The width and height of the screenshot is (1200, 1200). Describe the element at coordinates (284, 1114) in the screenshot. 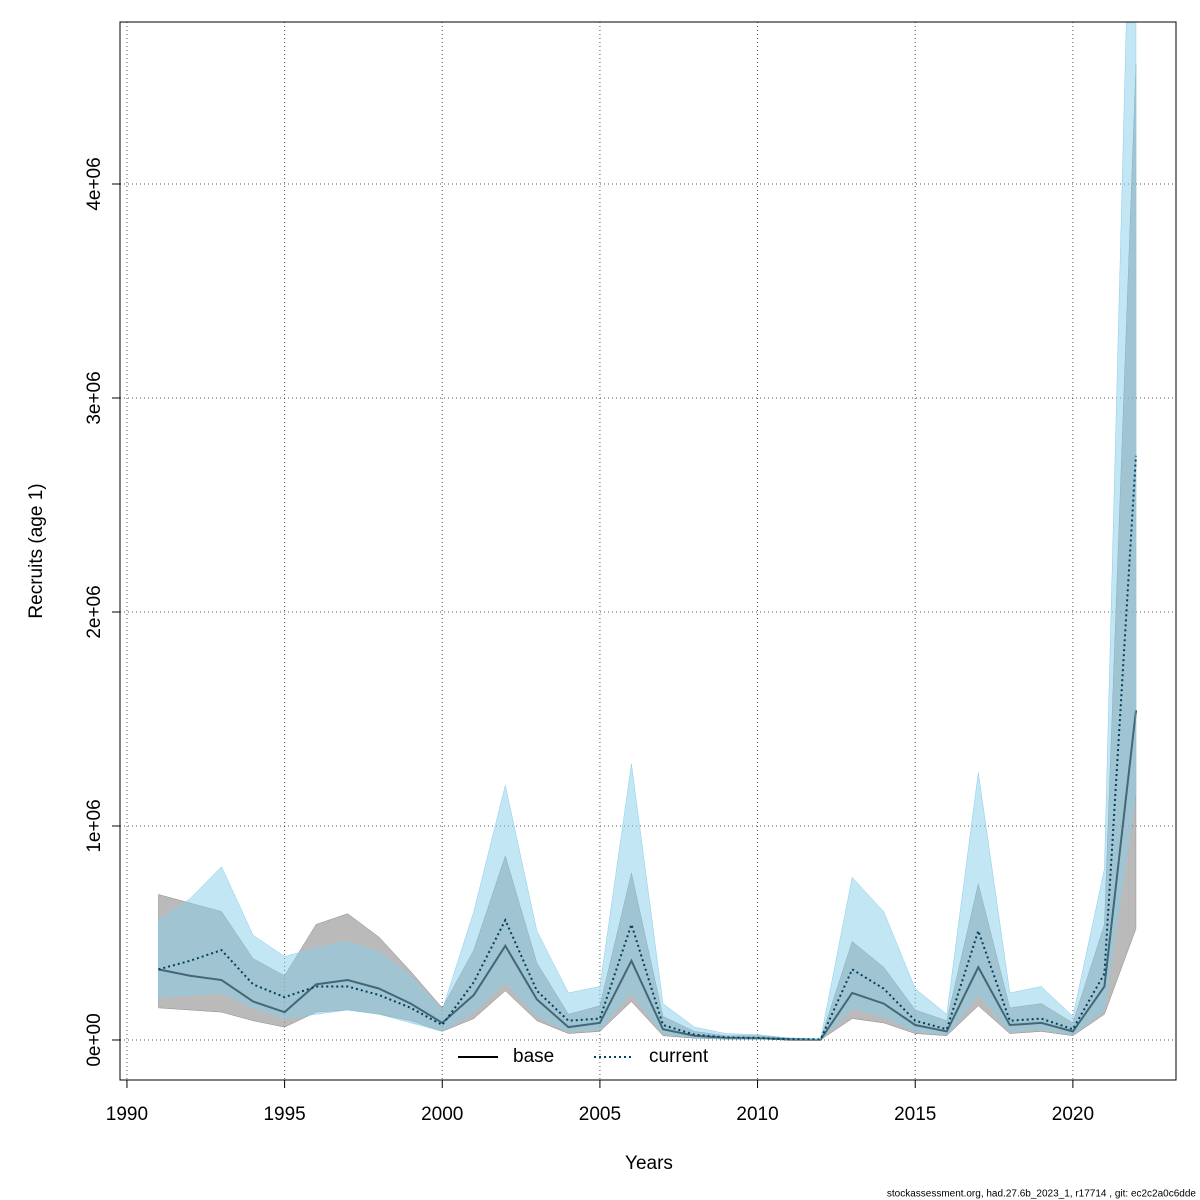

I see `x-tick-label: 1995` at that location.